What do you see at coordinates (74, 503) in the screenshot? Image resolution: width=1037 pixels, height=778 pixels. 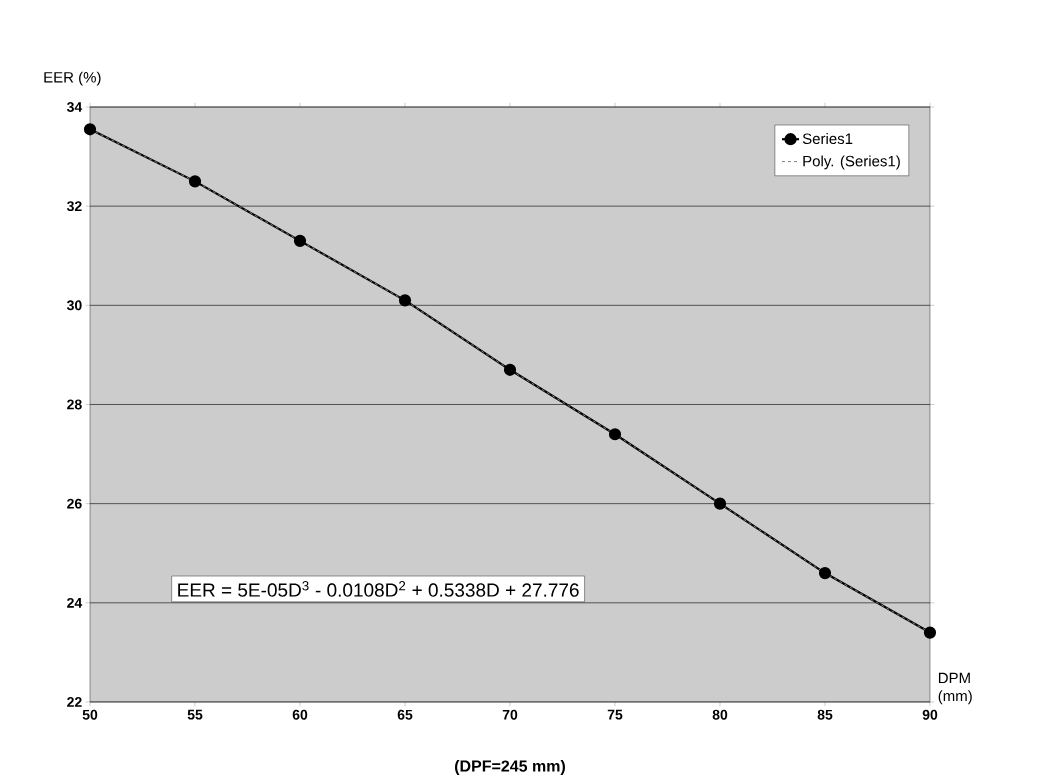 I see `y-tick-label: 26` at bounding box center [74, 503].